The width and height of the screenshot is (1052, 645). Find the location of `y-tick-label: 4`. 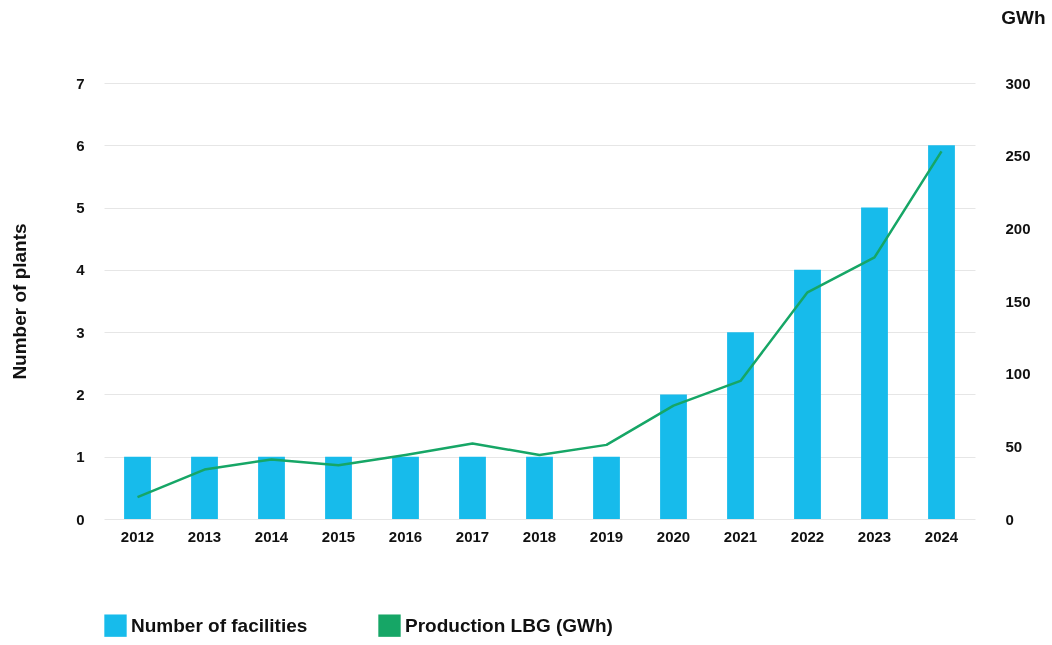

y-tick-label: 4 is located at coordinates (81, 270).